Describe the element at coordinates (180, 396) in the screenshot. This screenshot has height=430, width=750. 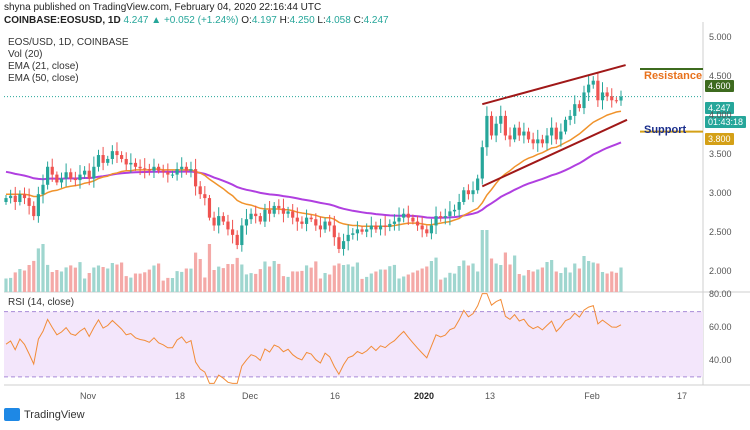
I see `time-tick-label: 18` at that location.